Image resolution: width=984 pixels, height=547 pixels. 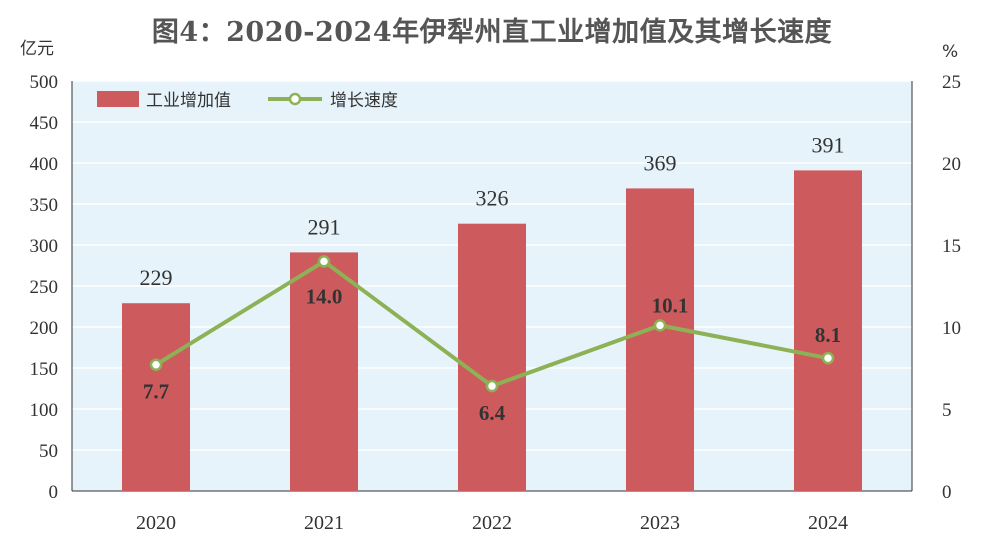 I want to click on bar-value-label: 229, so click(x=156, y=277).